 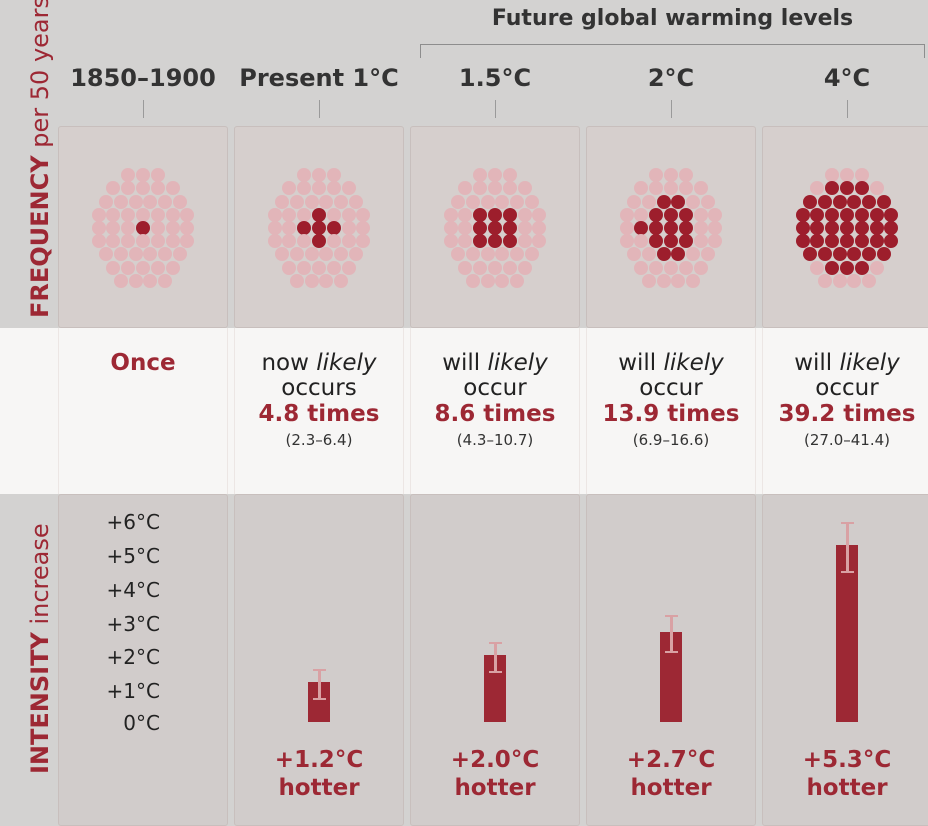 I want to click on column-bottom-panel, so click(x=143, y=660).